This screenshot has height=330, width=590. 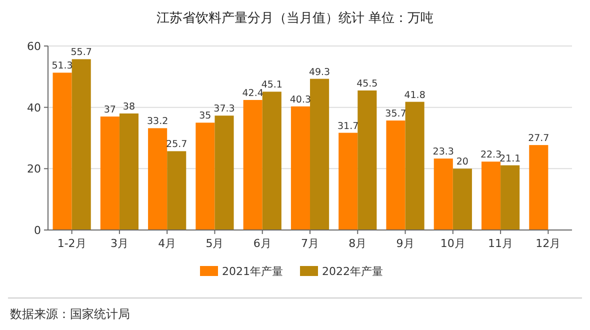 What do you see at coordinates (405, 243) in the screenshot?
I see `x-tick-label: 9月` at bounding box center [405, 243].